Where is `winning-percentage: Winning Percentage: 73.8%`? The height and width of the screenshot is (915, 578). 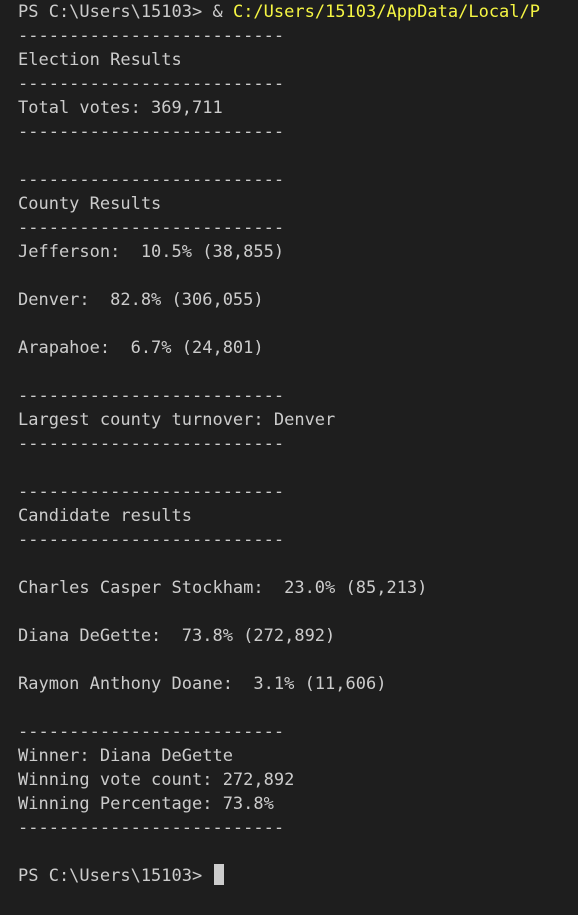
winning-percentage: Winning Percentage: 73.8% is located at coordinates (146, 804).